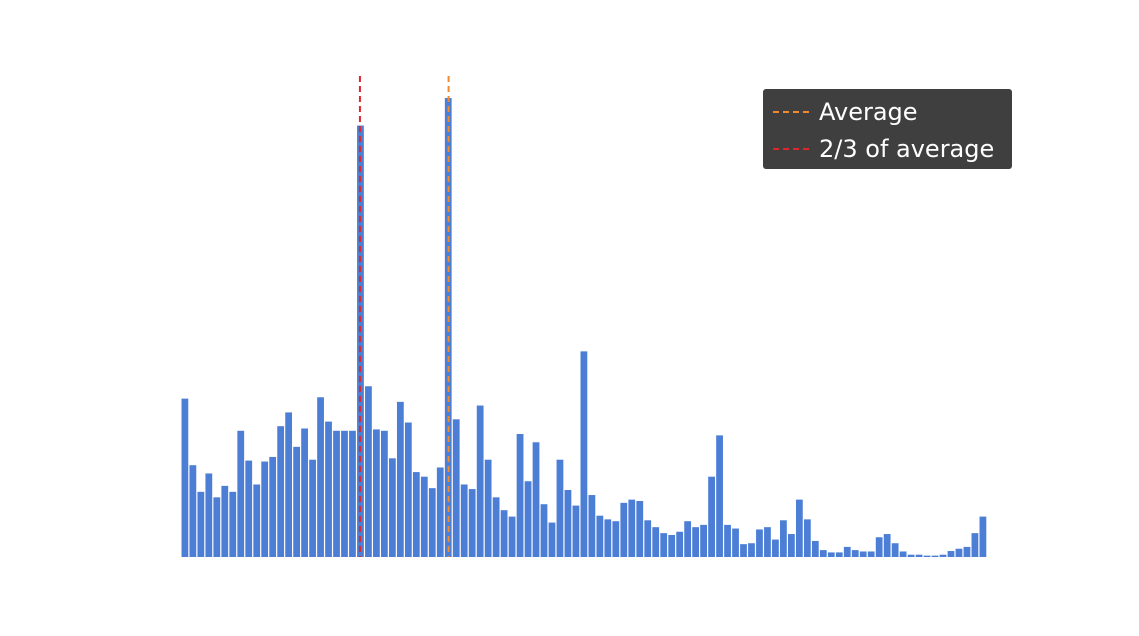 The image size is (1139, 636). I want to click on legend-entry-two-thirds-average: 2/3 of average, so click(887, 148).